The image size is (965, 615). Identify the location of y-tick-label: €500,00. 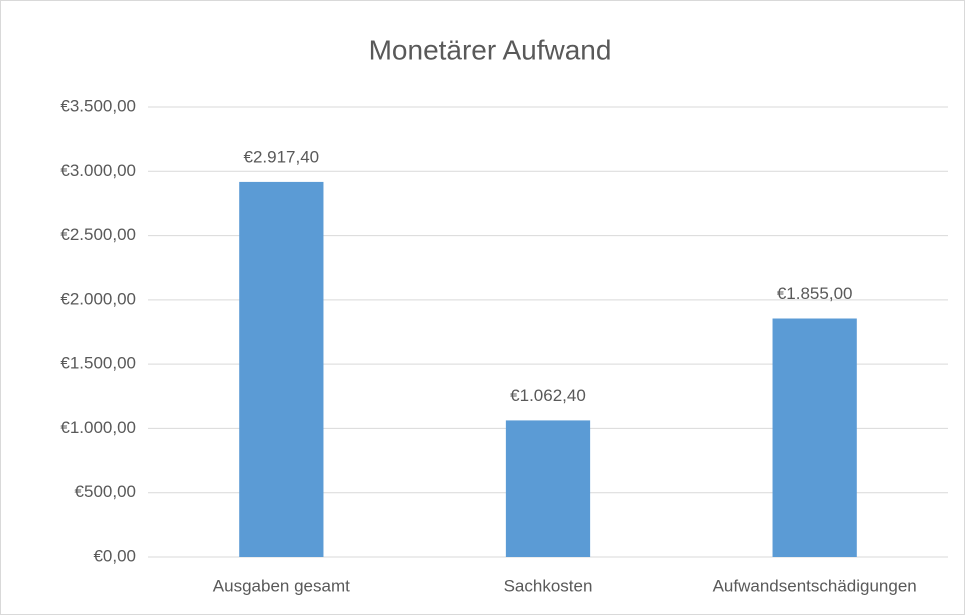
(105, 491).